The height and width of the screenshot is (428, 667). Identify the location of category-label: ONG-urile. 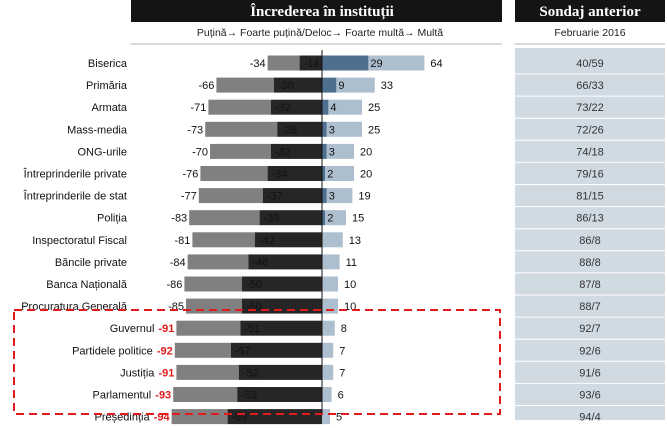
(102, 152).